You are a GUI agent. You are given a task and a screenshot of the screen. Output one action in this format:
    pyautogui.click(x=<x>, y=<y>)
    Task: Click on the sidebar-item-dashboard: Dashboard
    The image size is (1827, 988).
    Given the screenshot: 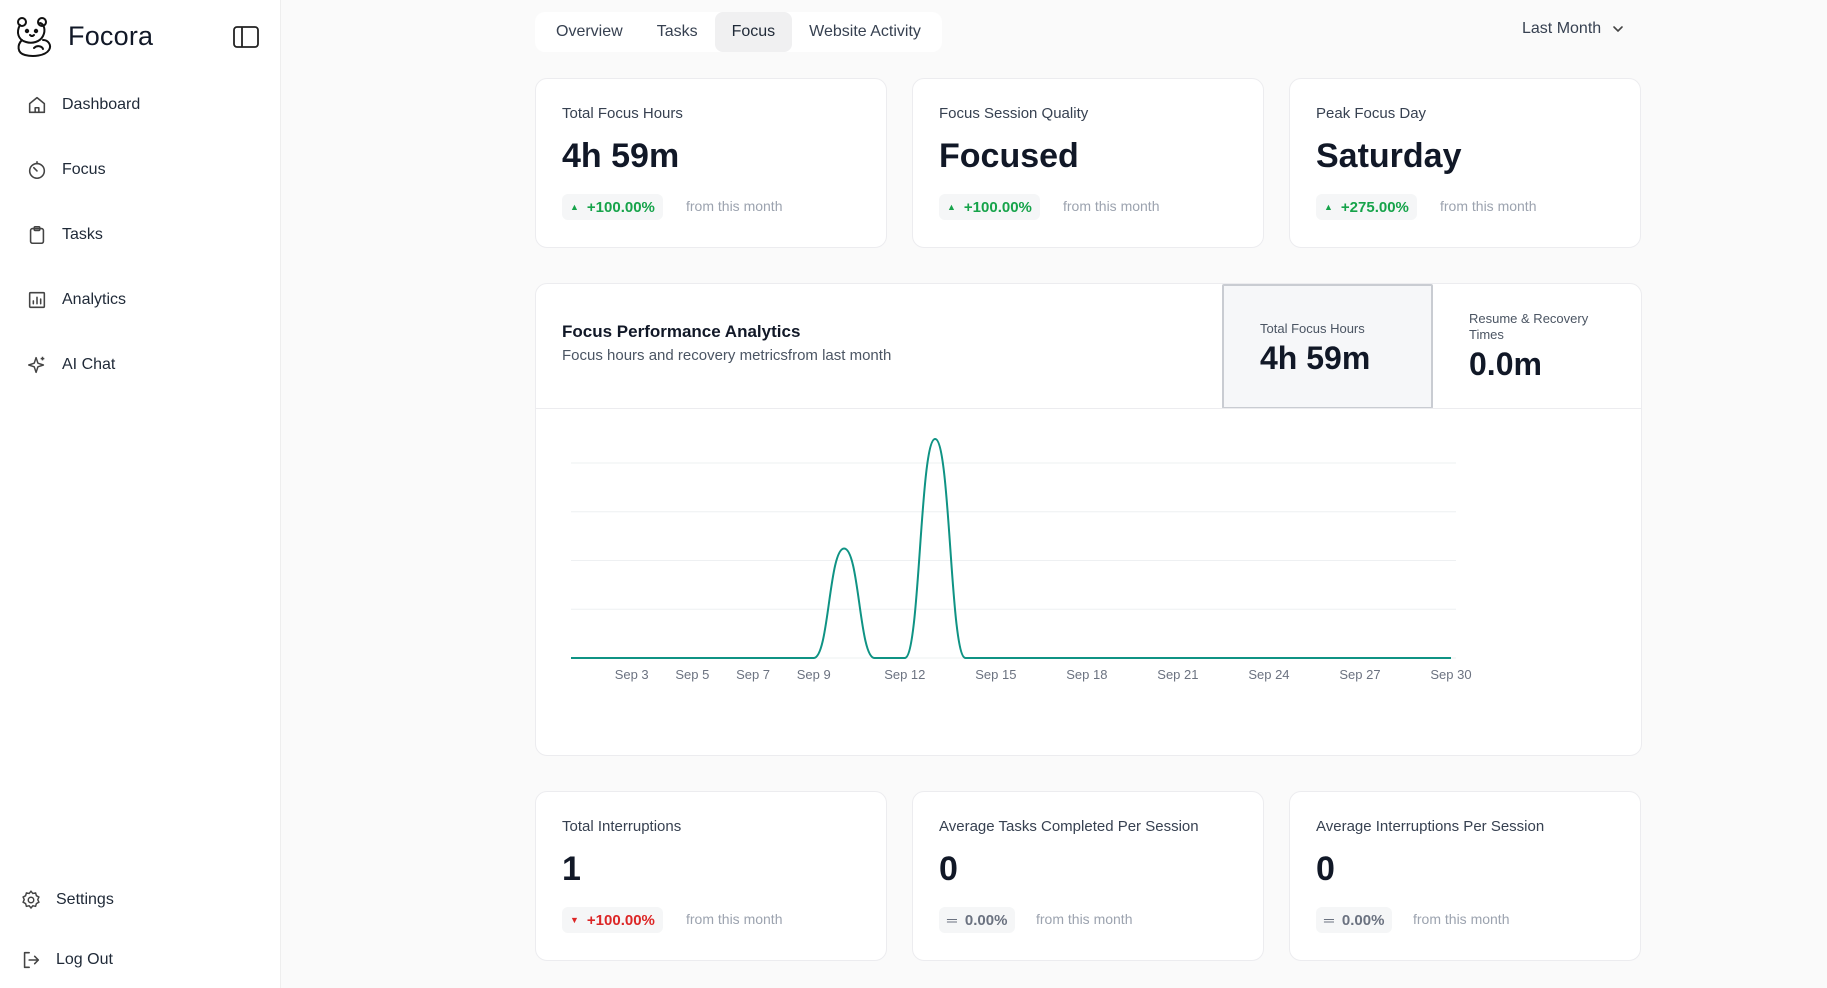 What is the action you would take?
    pyautogui.click(x=140, y=105)
    